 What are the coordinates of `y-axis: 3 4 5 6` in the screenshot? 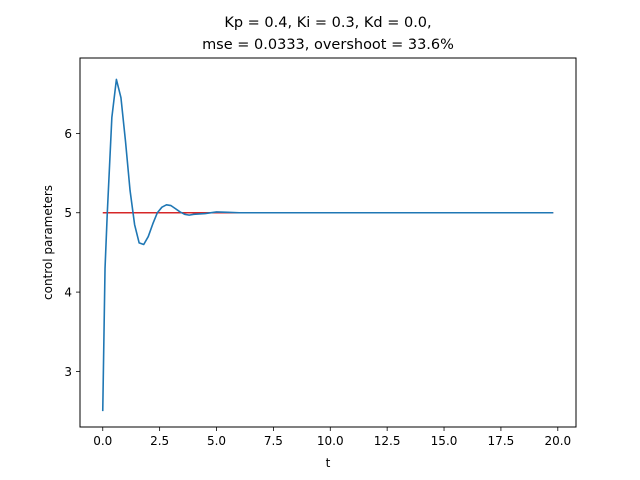 It's located at (72, 253).